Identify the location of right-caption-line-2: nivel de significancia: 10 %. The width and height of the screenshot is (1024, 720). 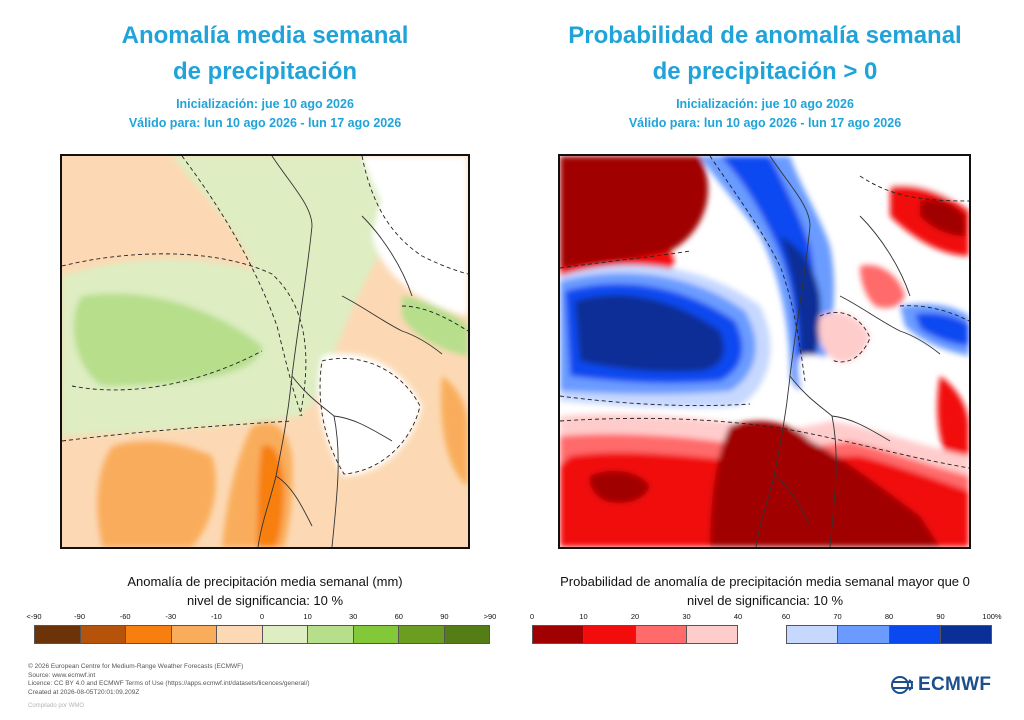
(765, 600).